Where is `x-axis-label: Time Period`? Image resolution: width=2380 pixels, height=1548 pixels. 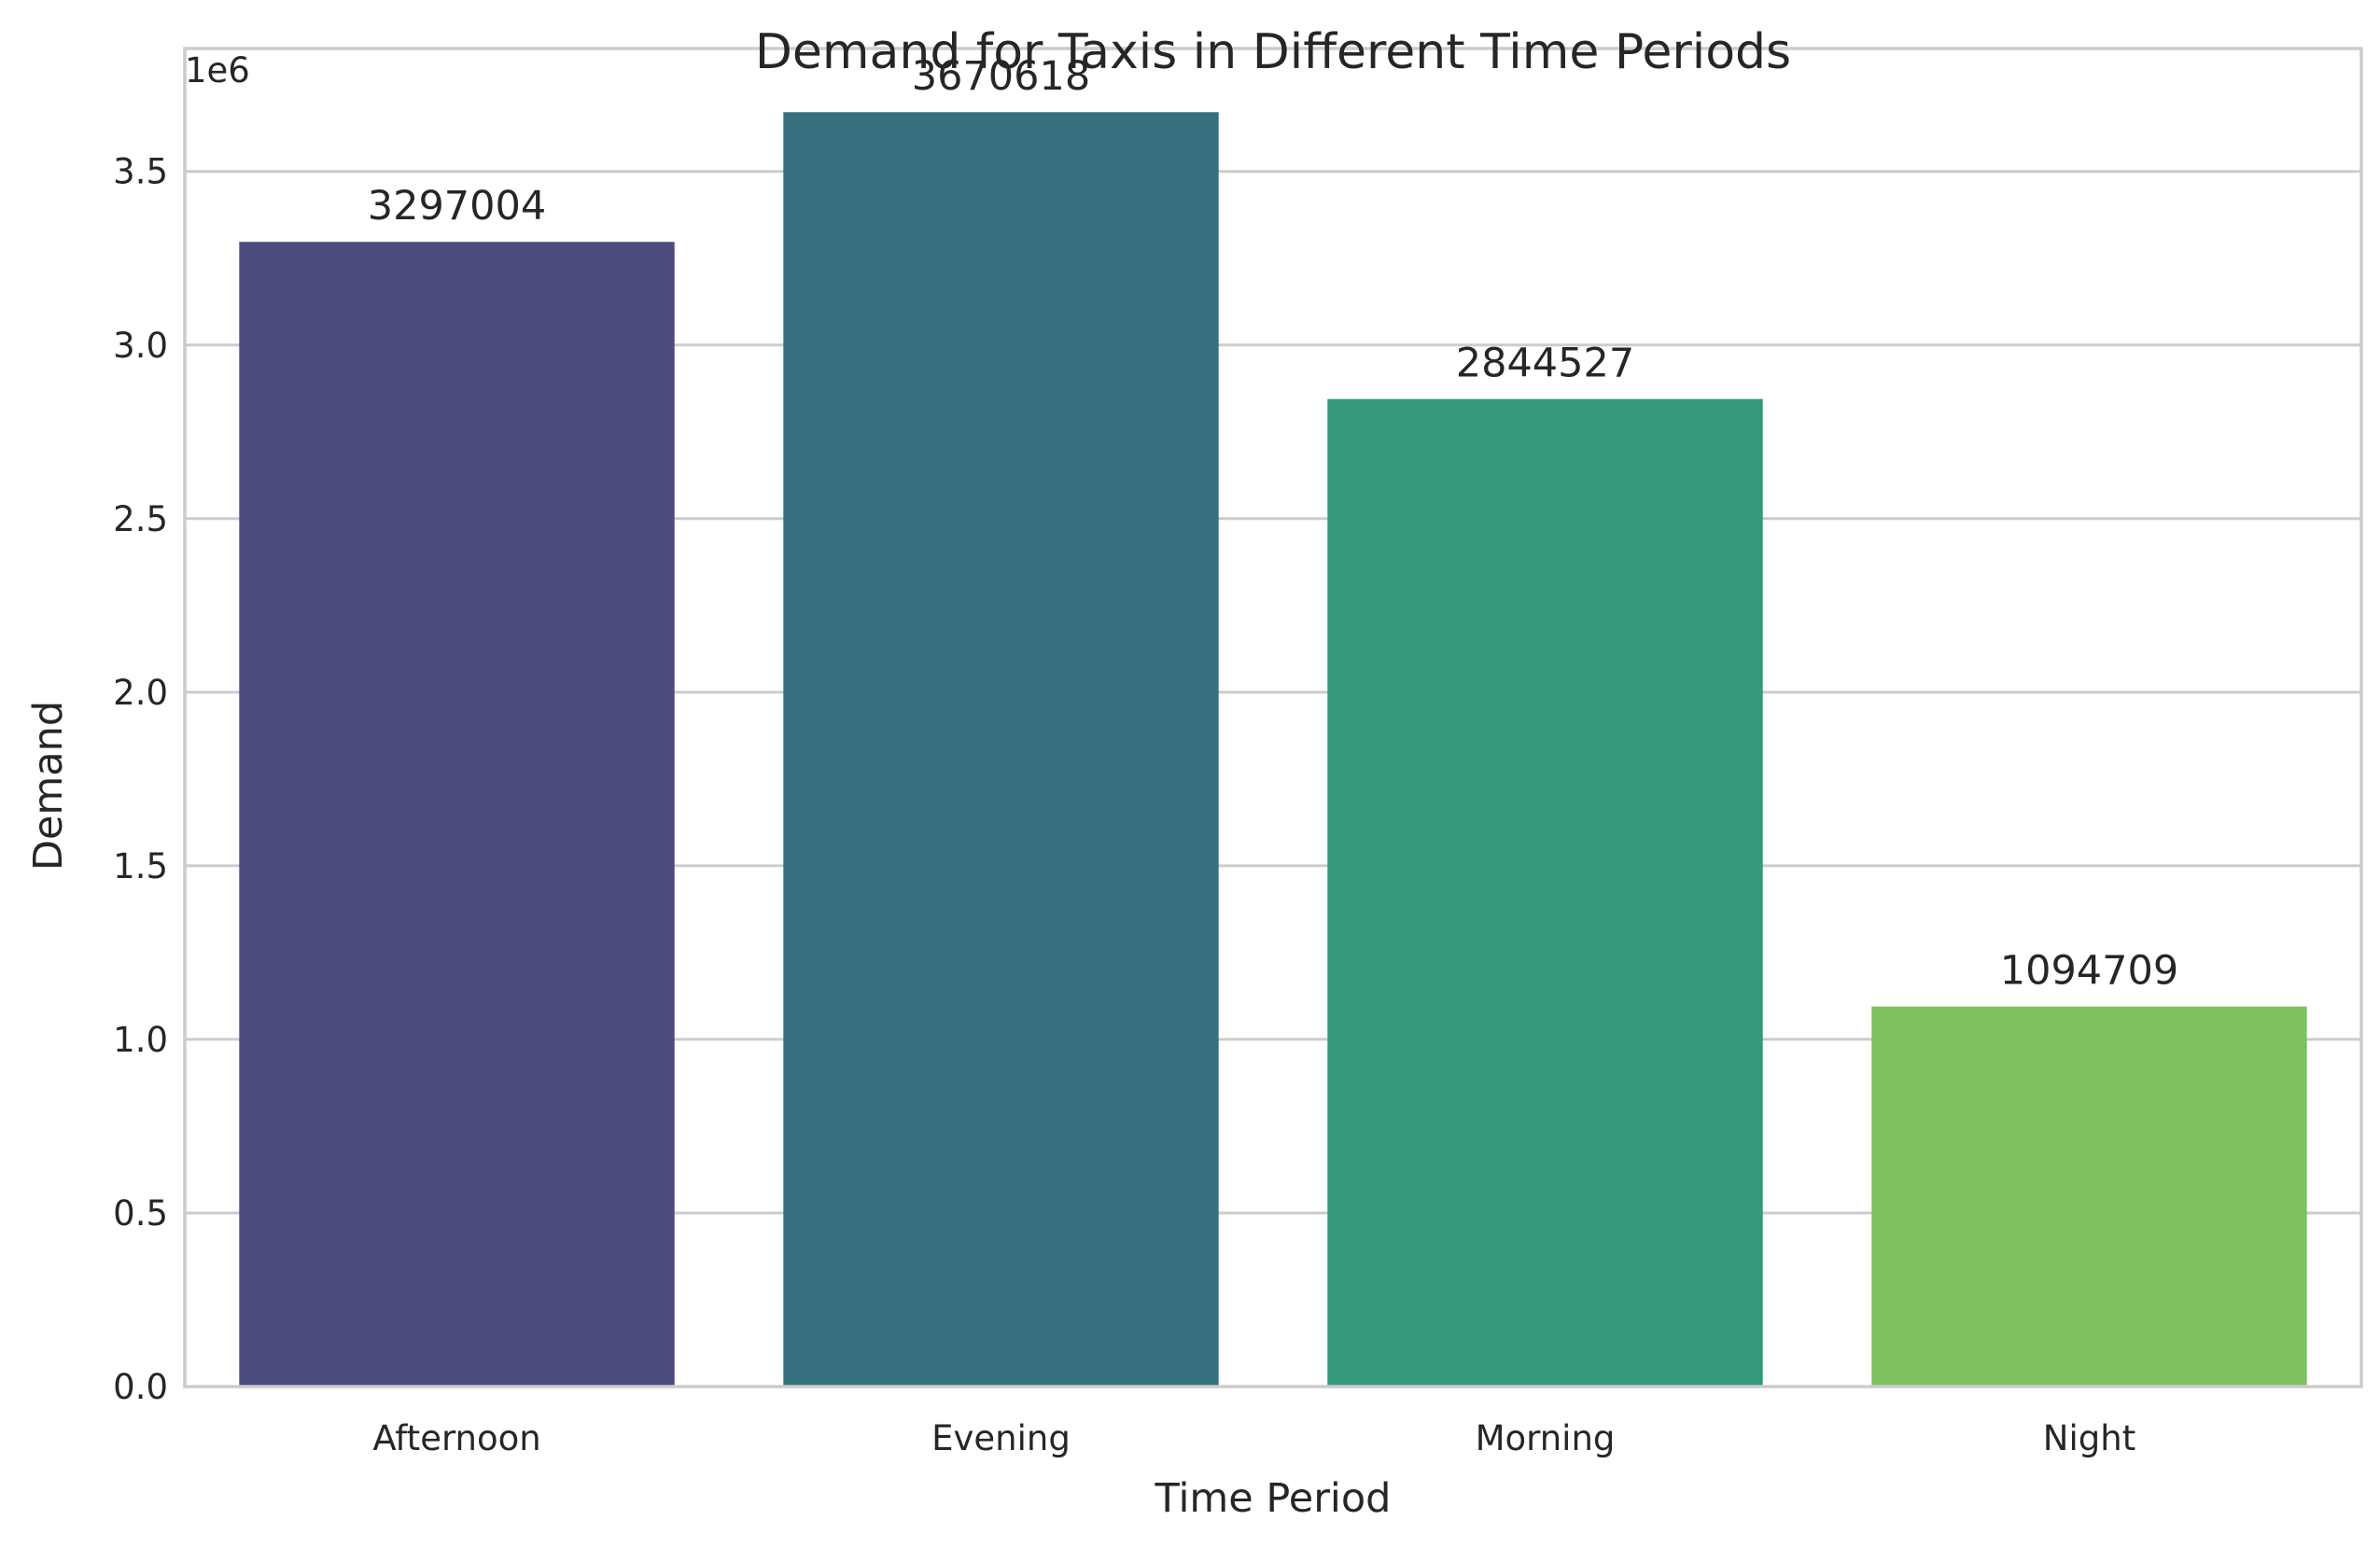
x-axis-label: Time Period is located at coordinates (1273, 1498).